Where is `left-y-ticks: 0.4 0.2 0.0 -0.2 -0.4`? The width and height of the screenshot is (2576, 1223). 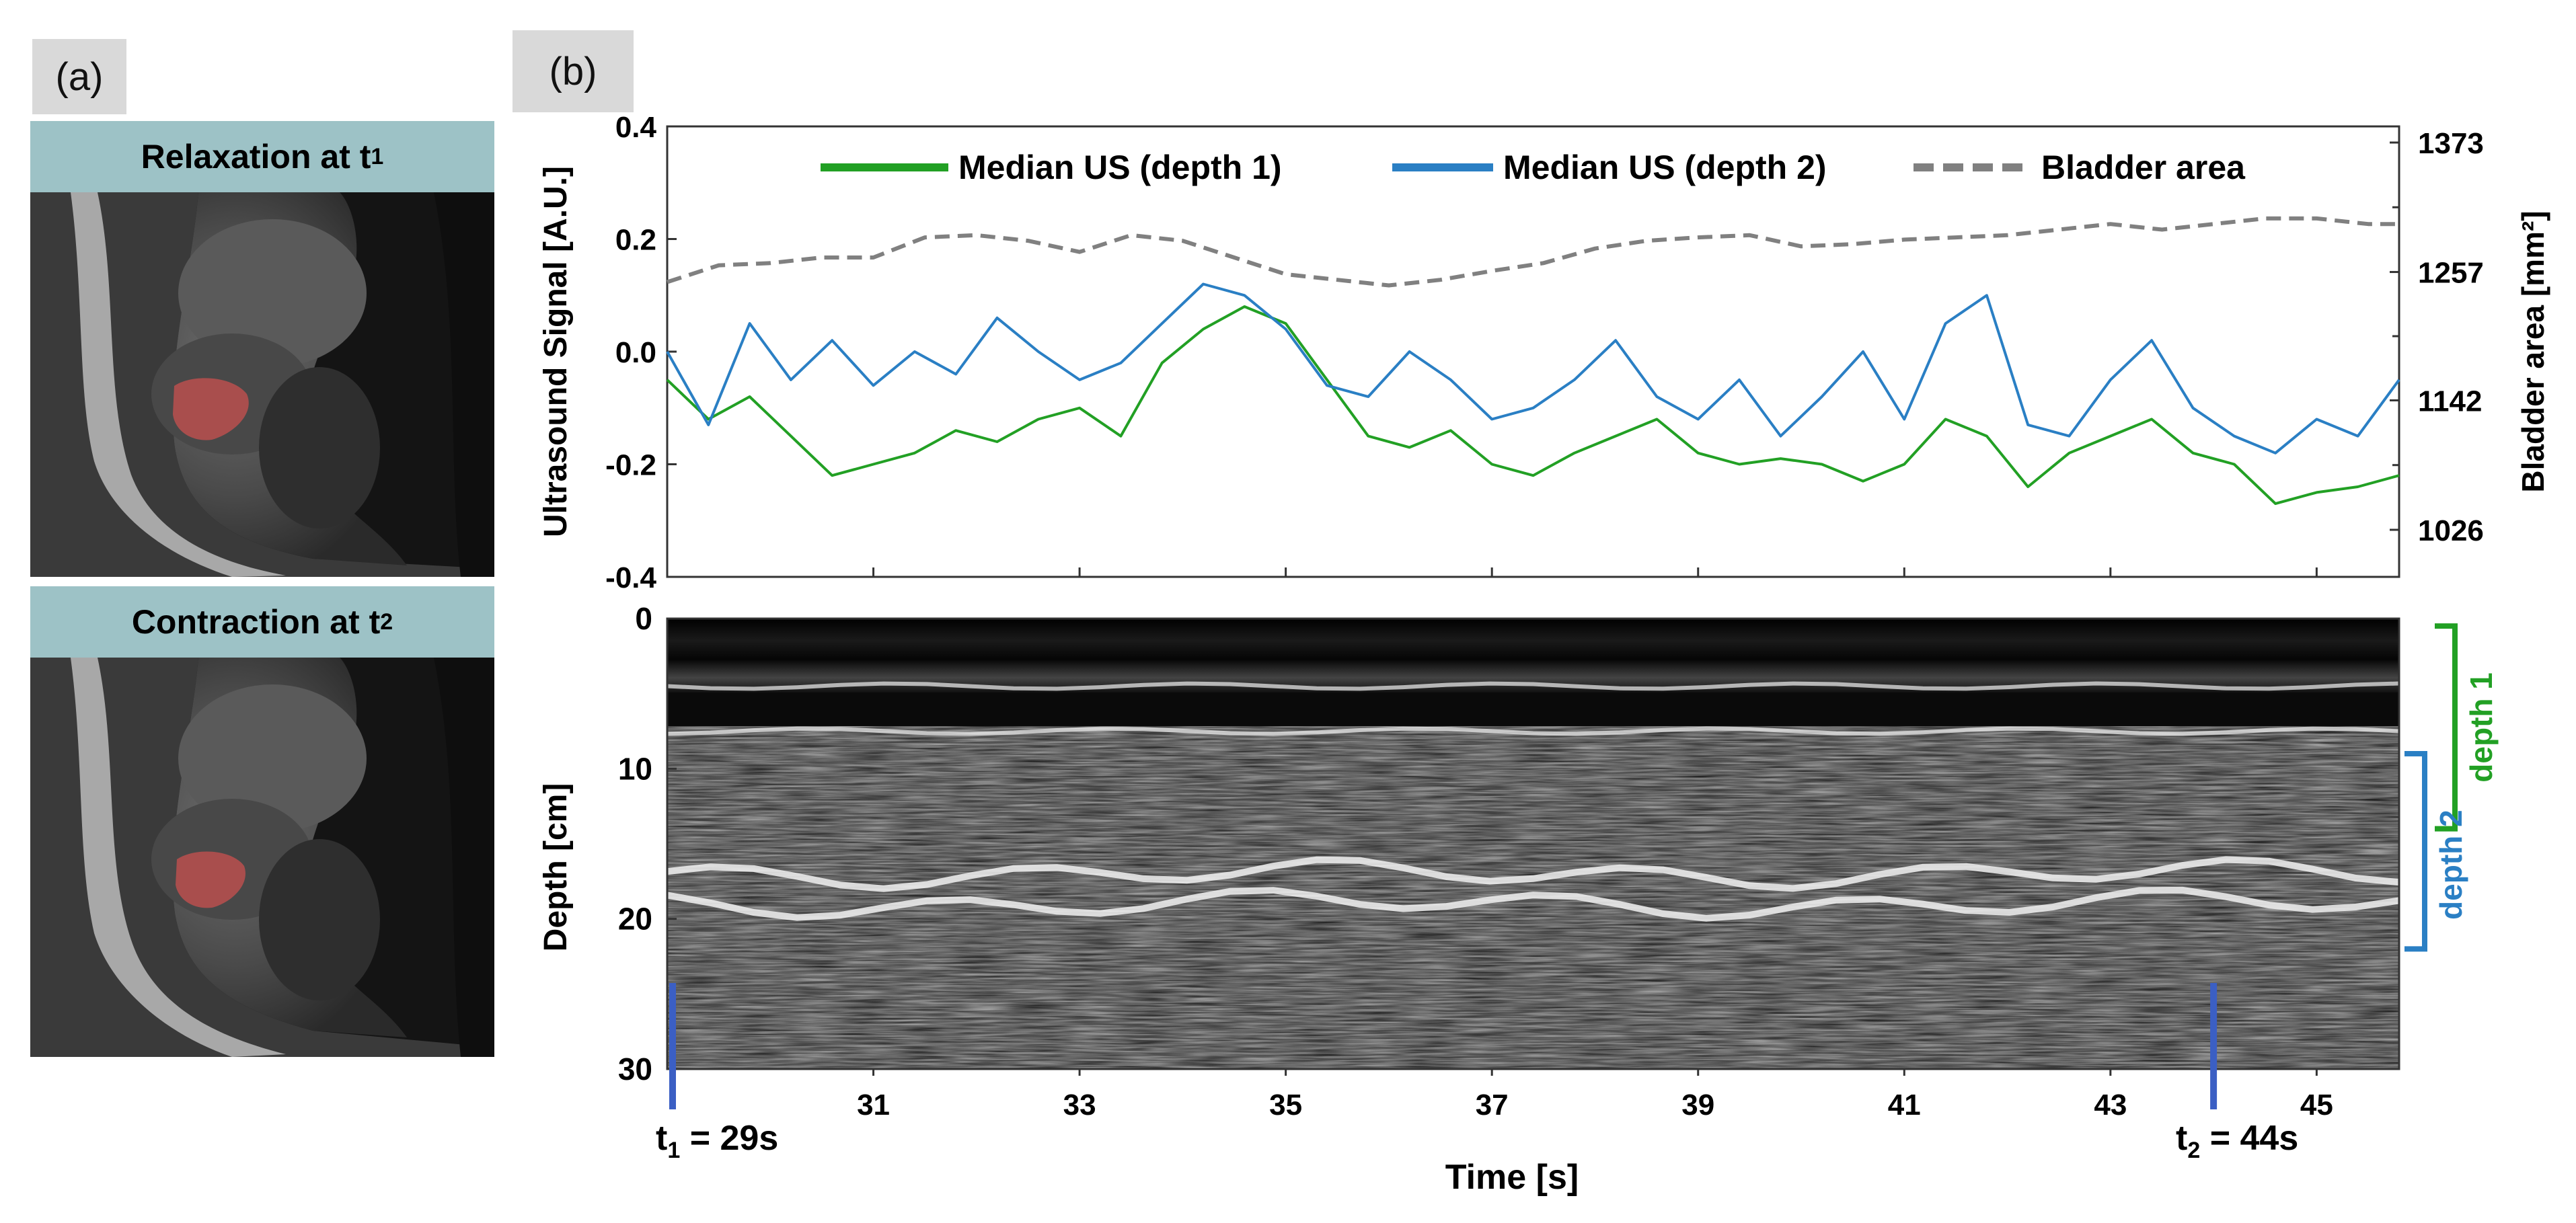
left-y-ticks: 0.4 0.2 0.0 -0.2 -0.4 is located at coordinates (641, 352).